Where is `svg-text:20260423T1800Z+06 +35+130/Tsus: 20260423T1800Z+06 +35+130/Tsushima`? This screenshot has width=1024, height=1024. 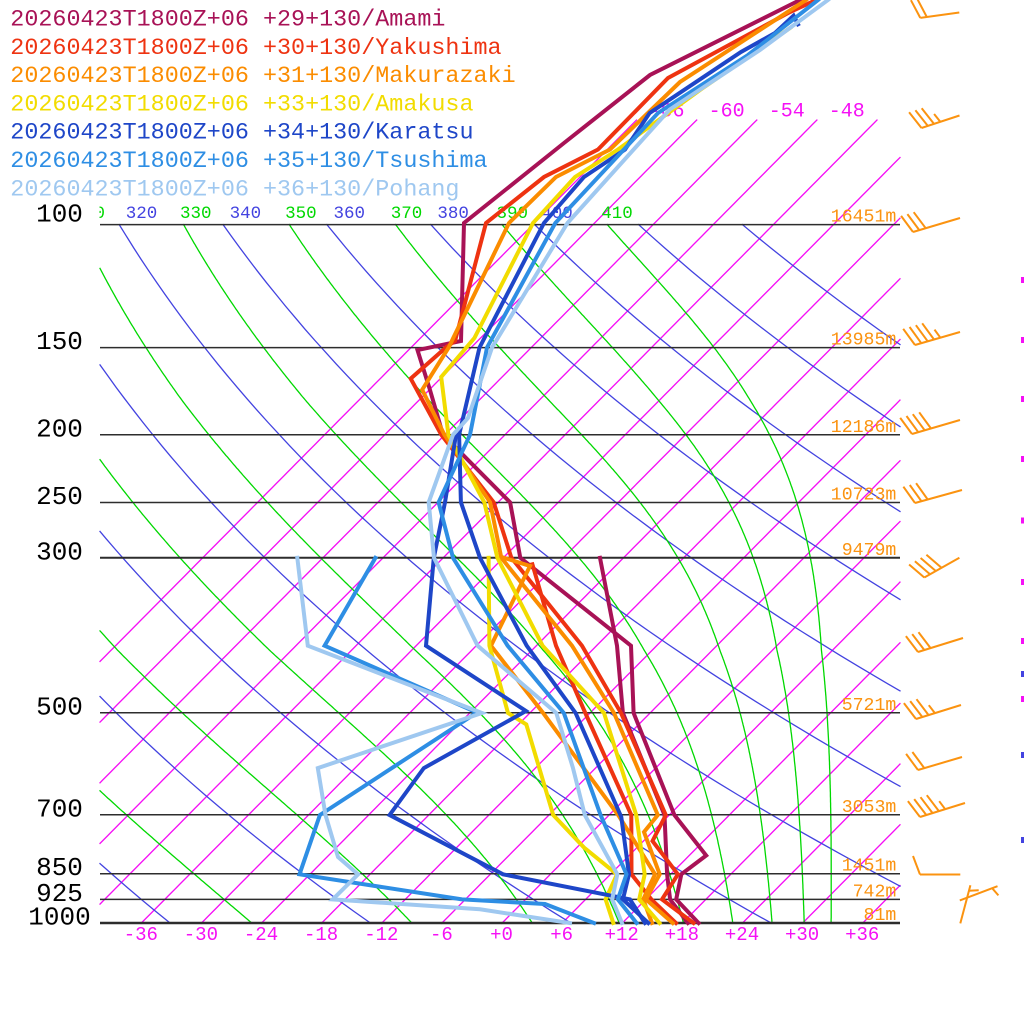
svg-text:20260423T1800Z+06 +35+130/Tsus: 20260423T1800Z+06 +35+130/Tsushima is located at coordinates (248, 162).